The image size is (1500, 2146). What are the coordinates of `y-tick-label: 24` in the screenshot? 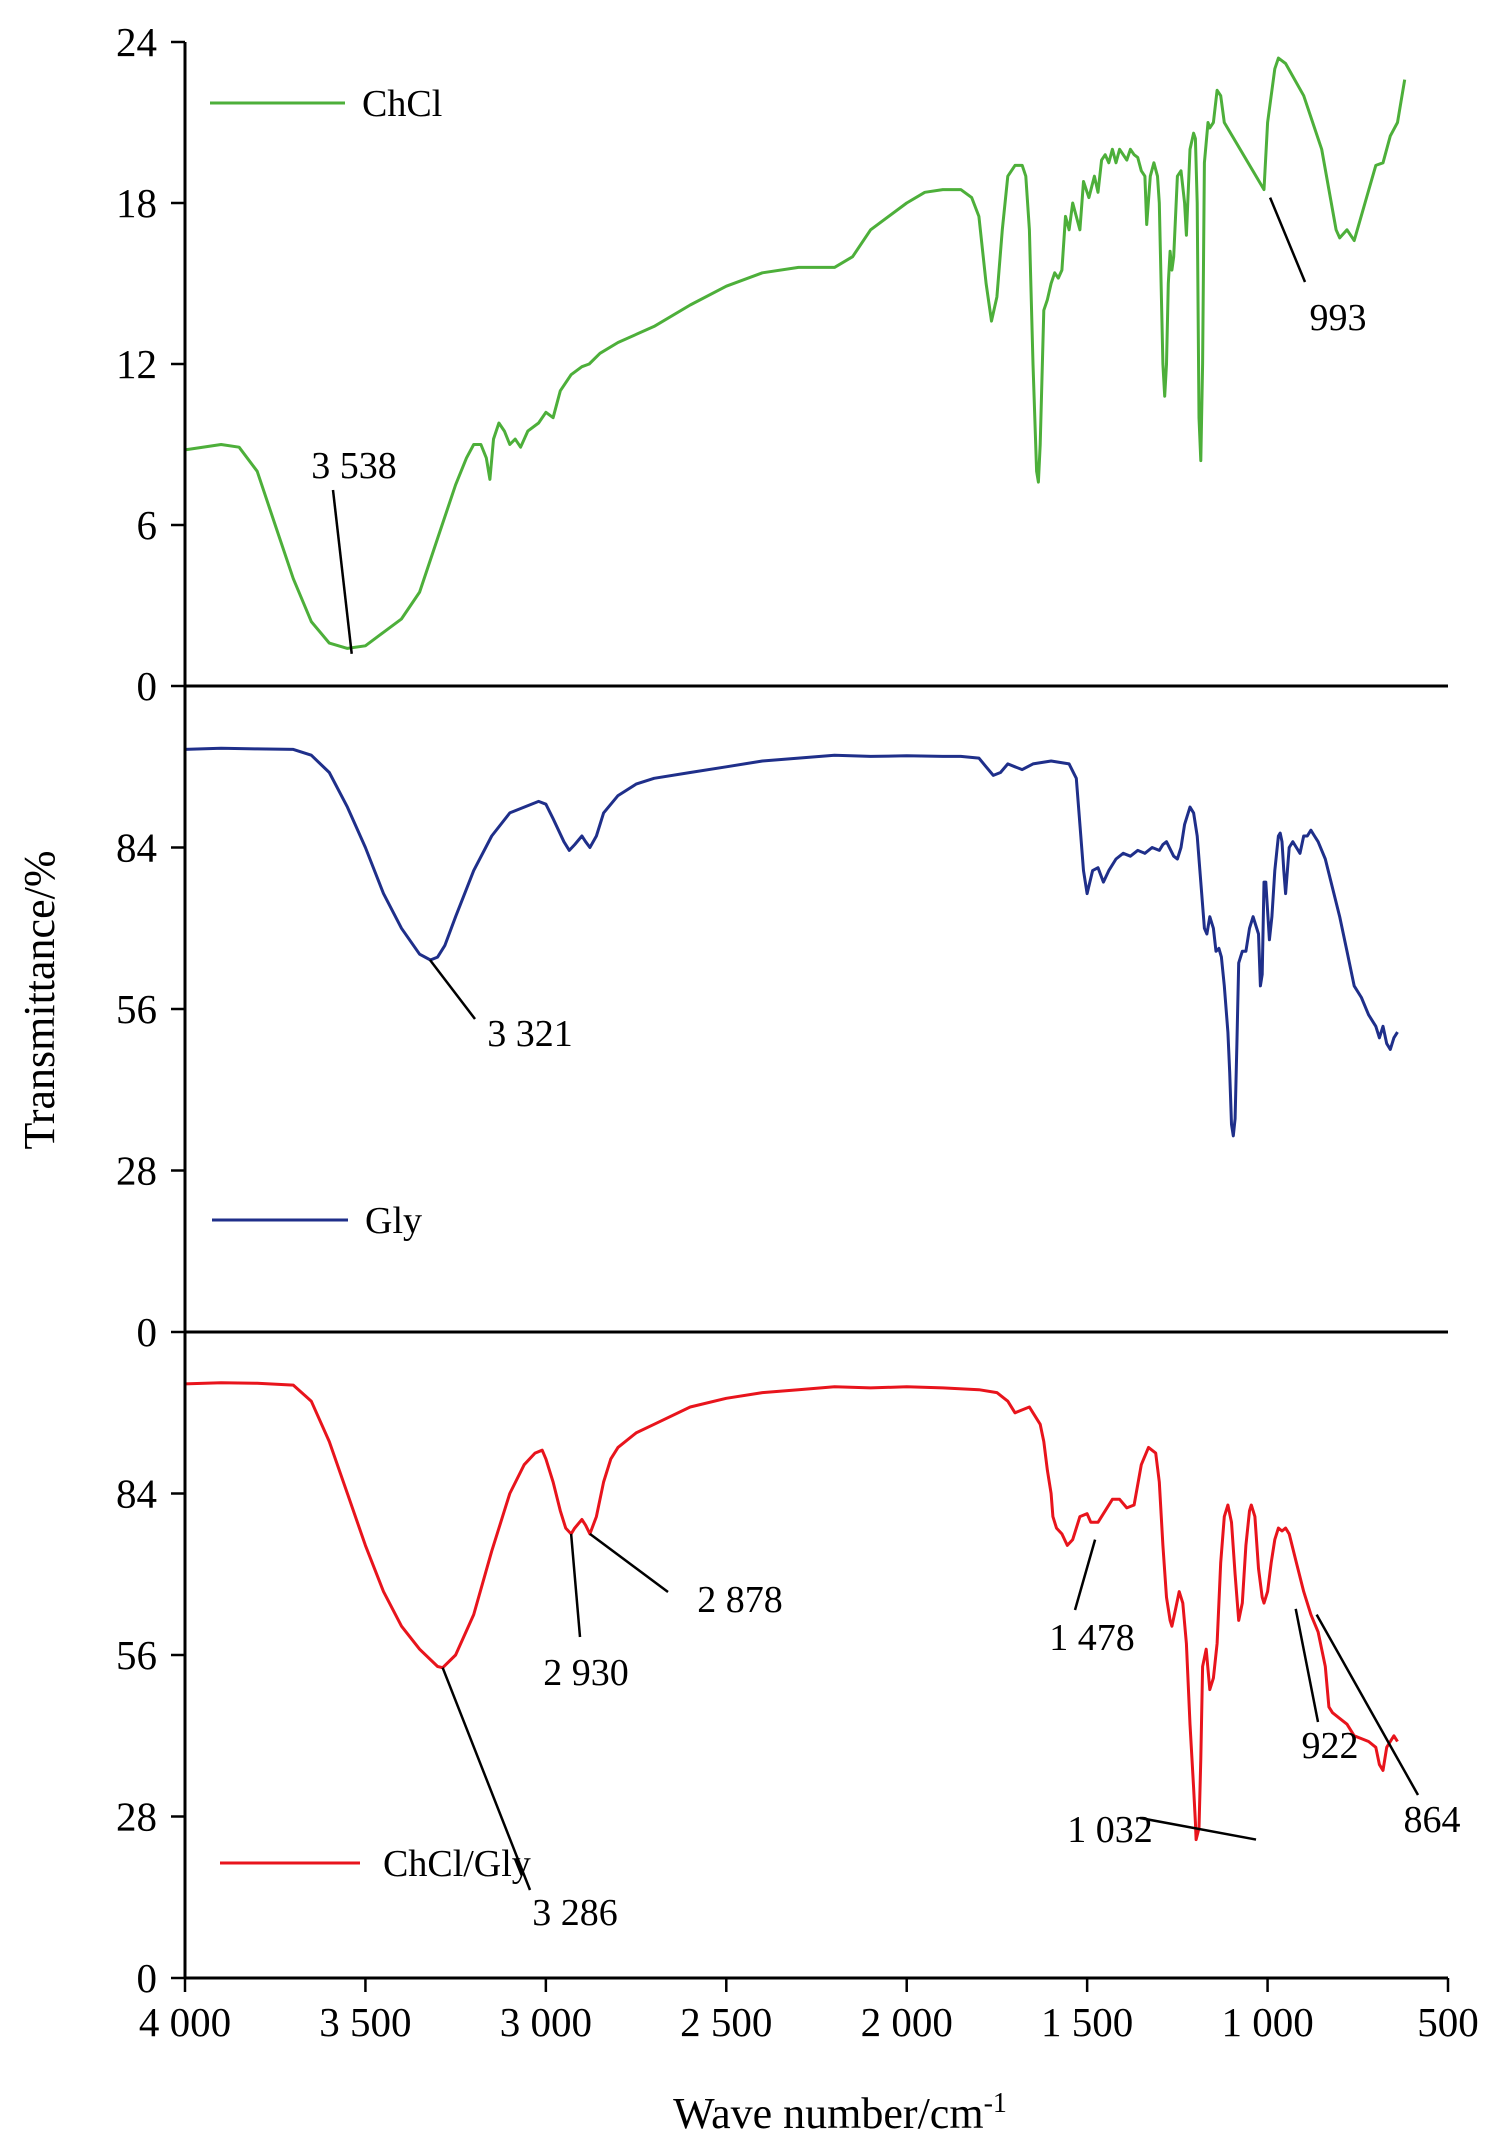 It's located at (136, 42).